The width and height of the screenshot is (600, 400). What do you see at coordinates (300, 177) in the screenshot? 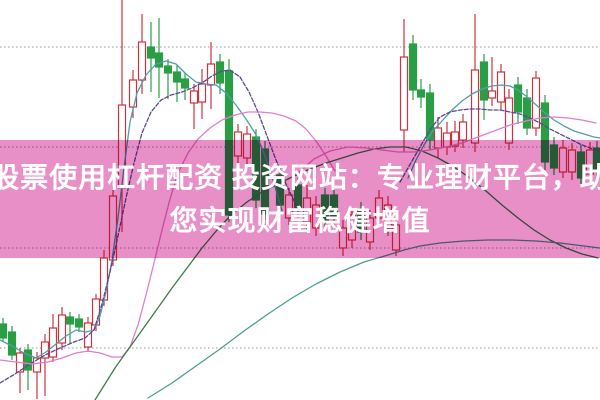
I see `banner-title-line1: 股票使用杠杆配资 投资网站：专业理财平台，助` at bounding box center [300, 177].